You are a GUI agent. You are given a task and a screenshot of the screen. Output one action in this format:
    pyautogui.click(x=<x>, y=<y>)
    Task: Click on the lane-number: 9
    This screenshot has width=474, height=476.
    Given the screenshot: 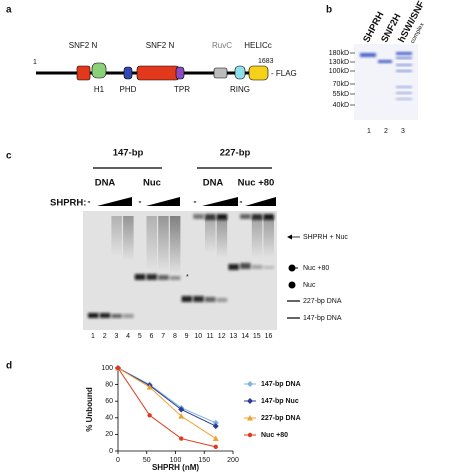 What is the action you would take?
    pyautogui.click(x=187, y=336)
    